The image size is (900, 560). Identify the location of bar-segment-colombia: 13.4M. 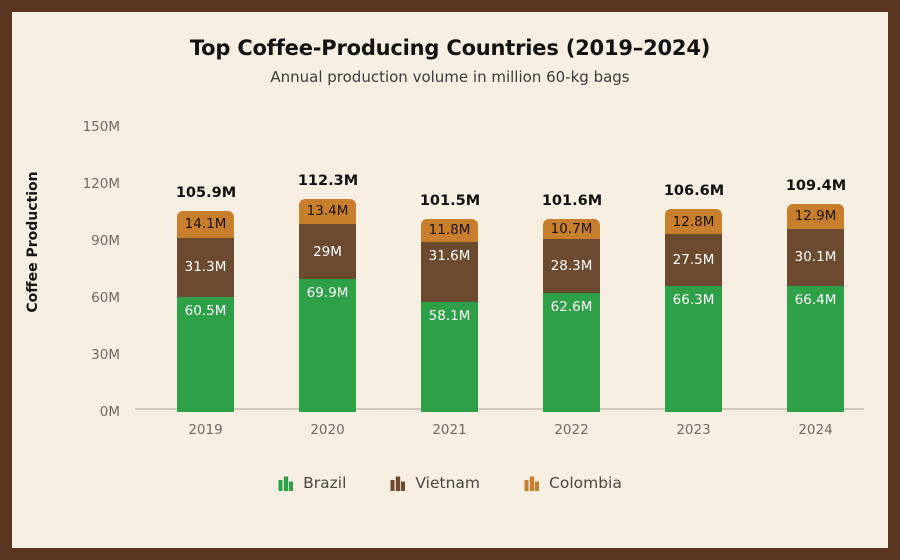
(327, 211).